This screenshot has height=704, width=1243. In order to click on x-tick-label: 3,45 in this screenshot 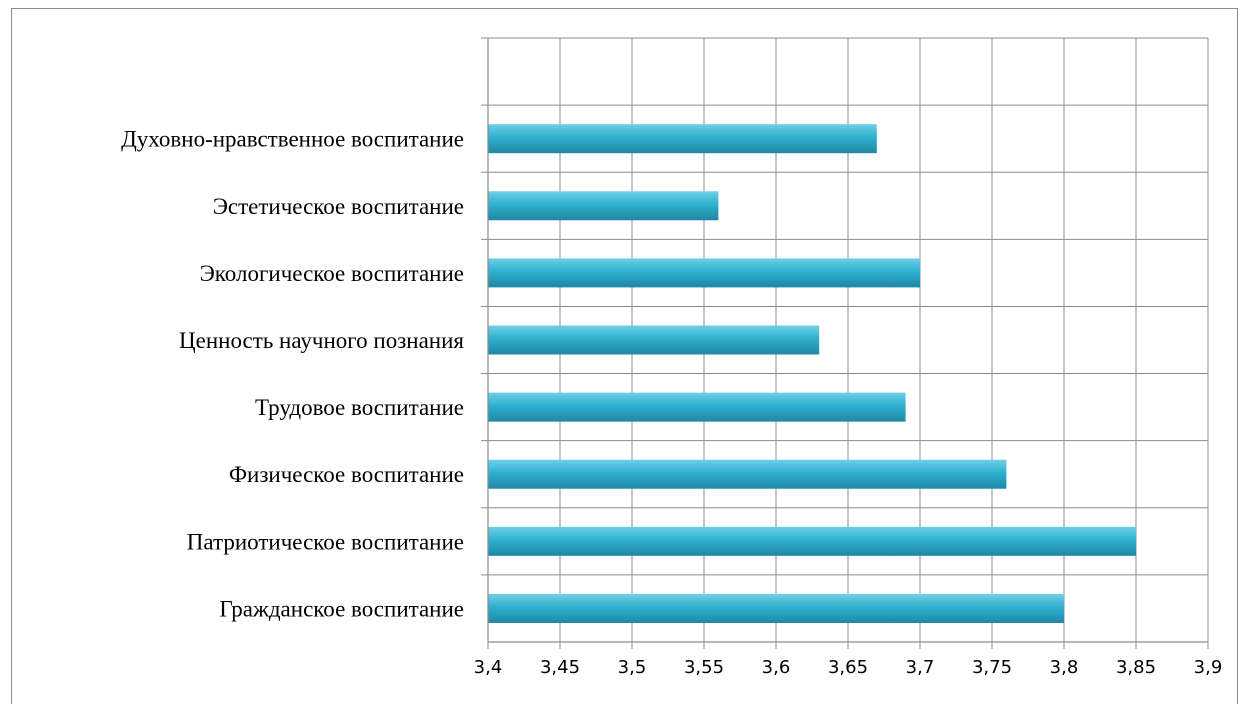, I will do `click(560, 667)`.